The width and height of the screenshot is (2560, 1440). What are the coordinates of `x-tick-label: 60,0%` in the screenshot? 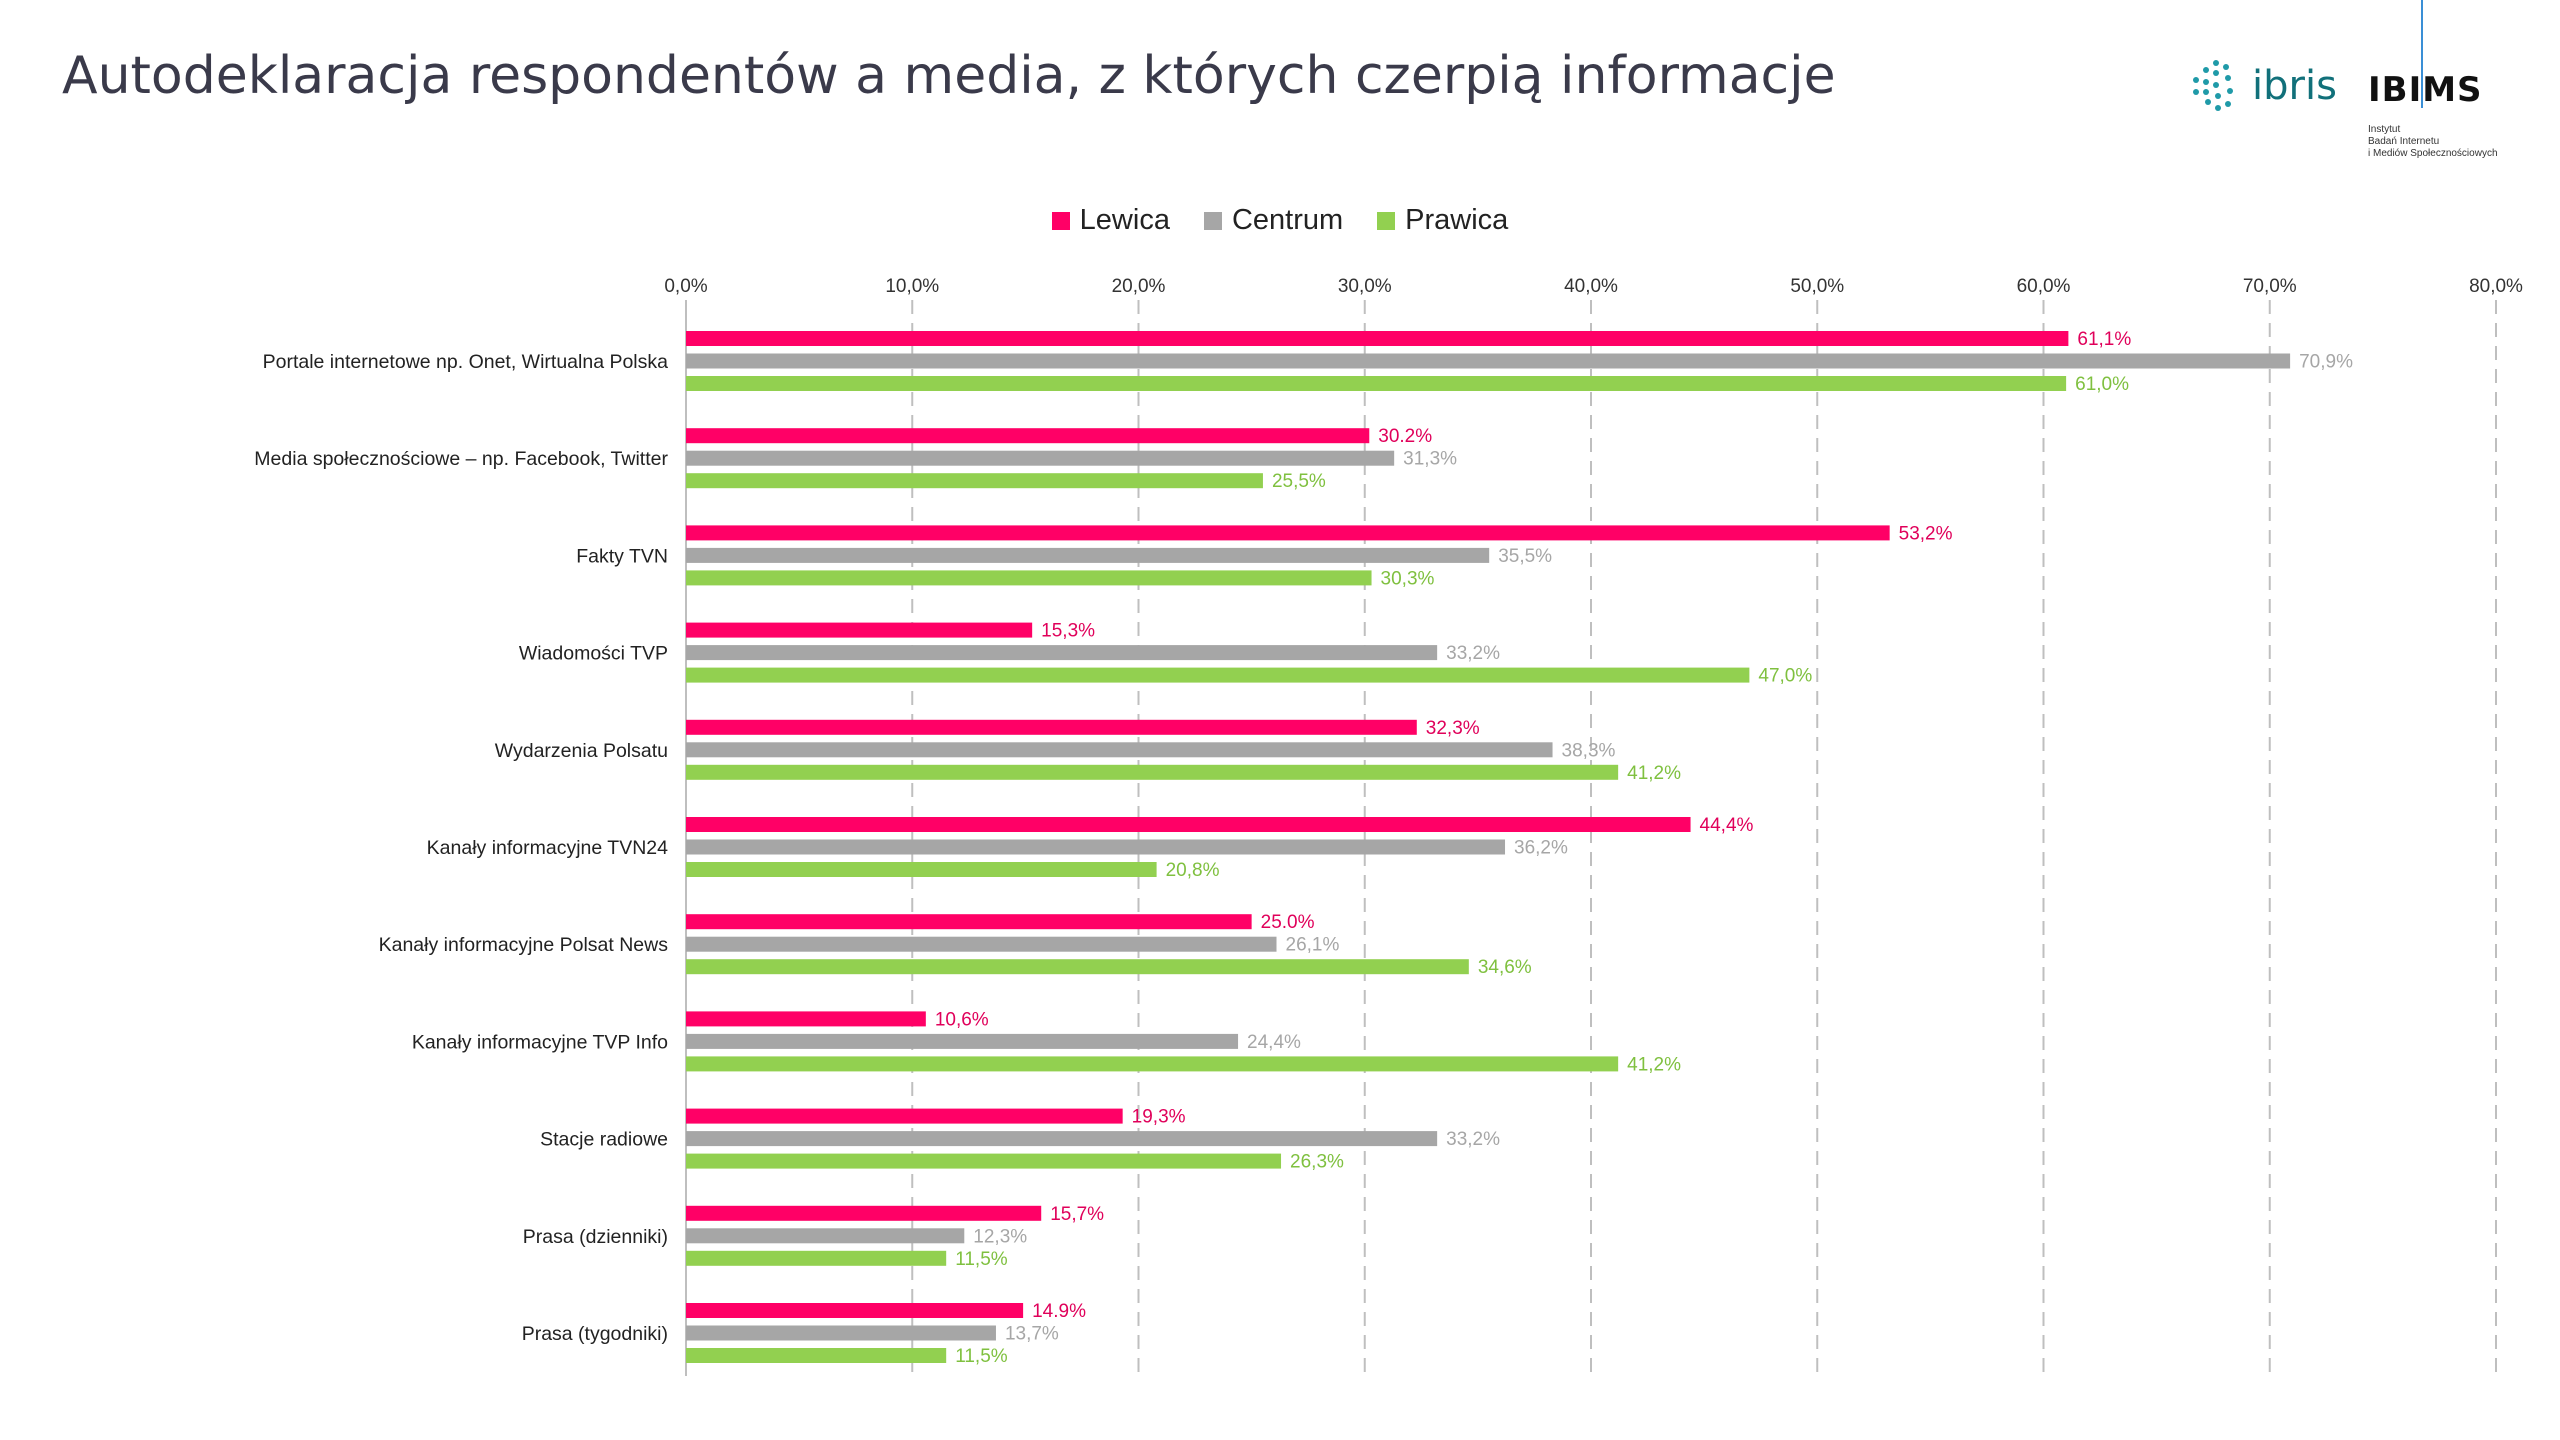 It's located at (2044, 286).